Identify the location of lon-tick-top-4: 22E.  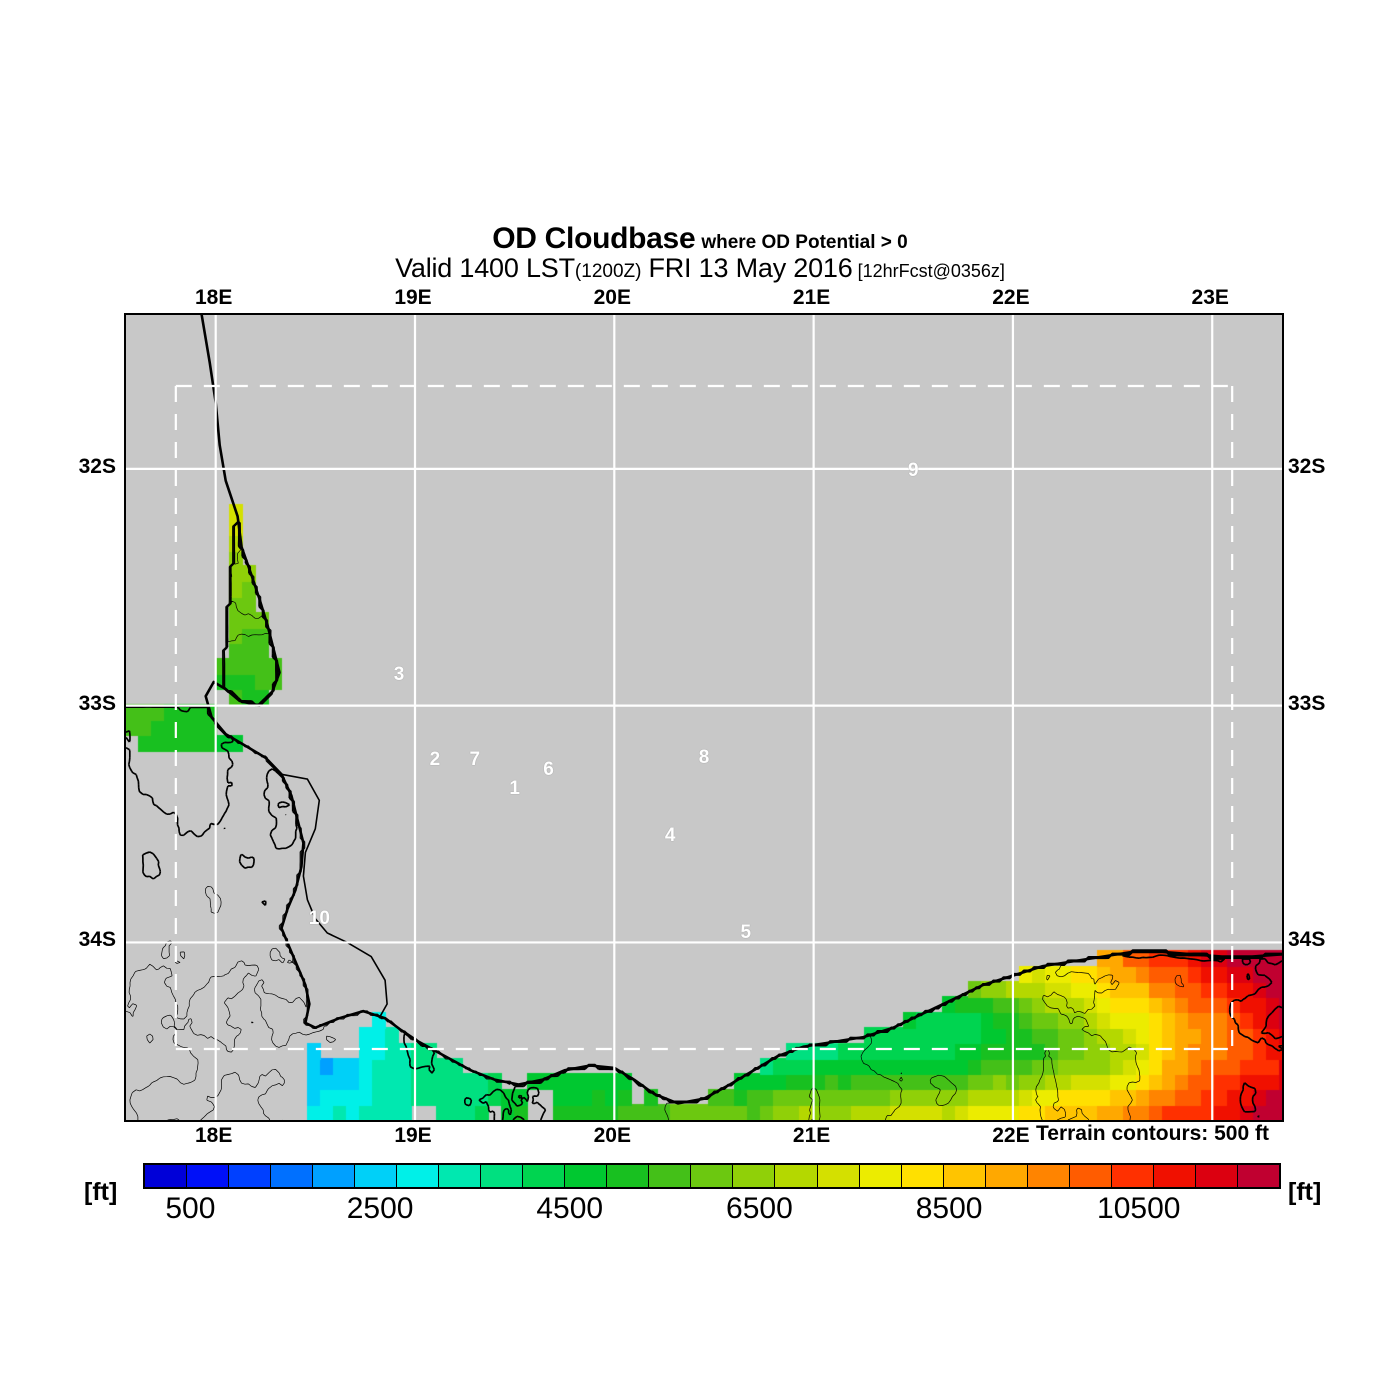
(1011, 297).